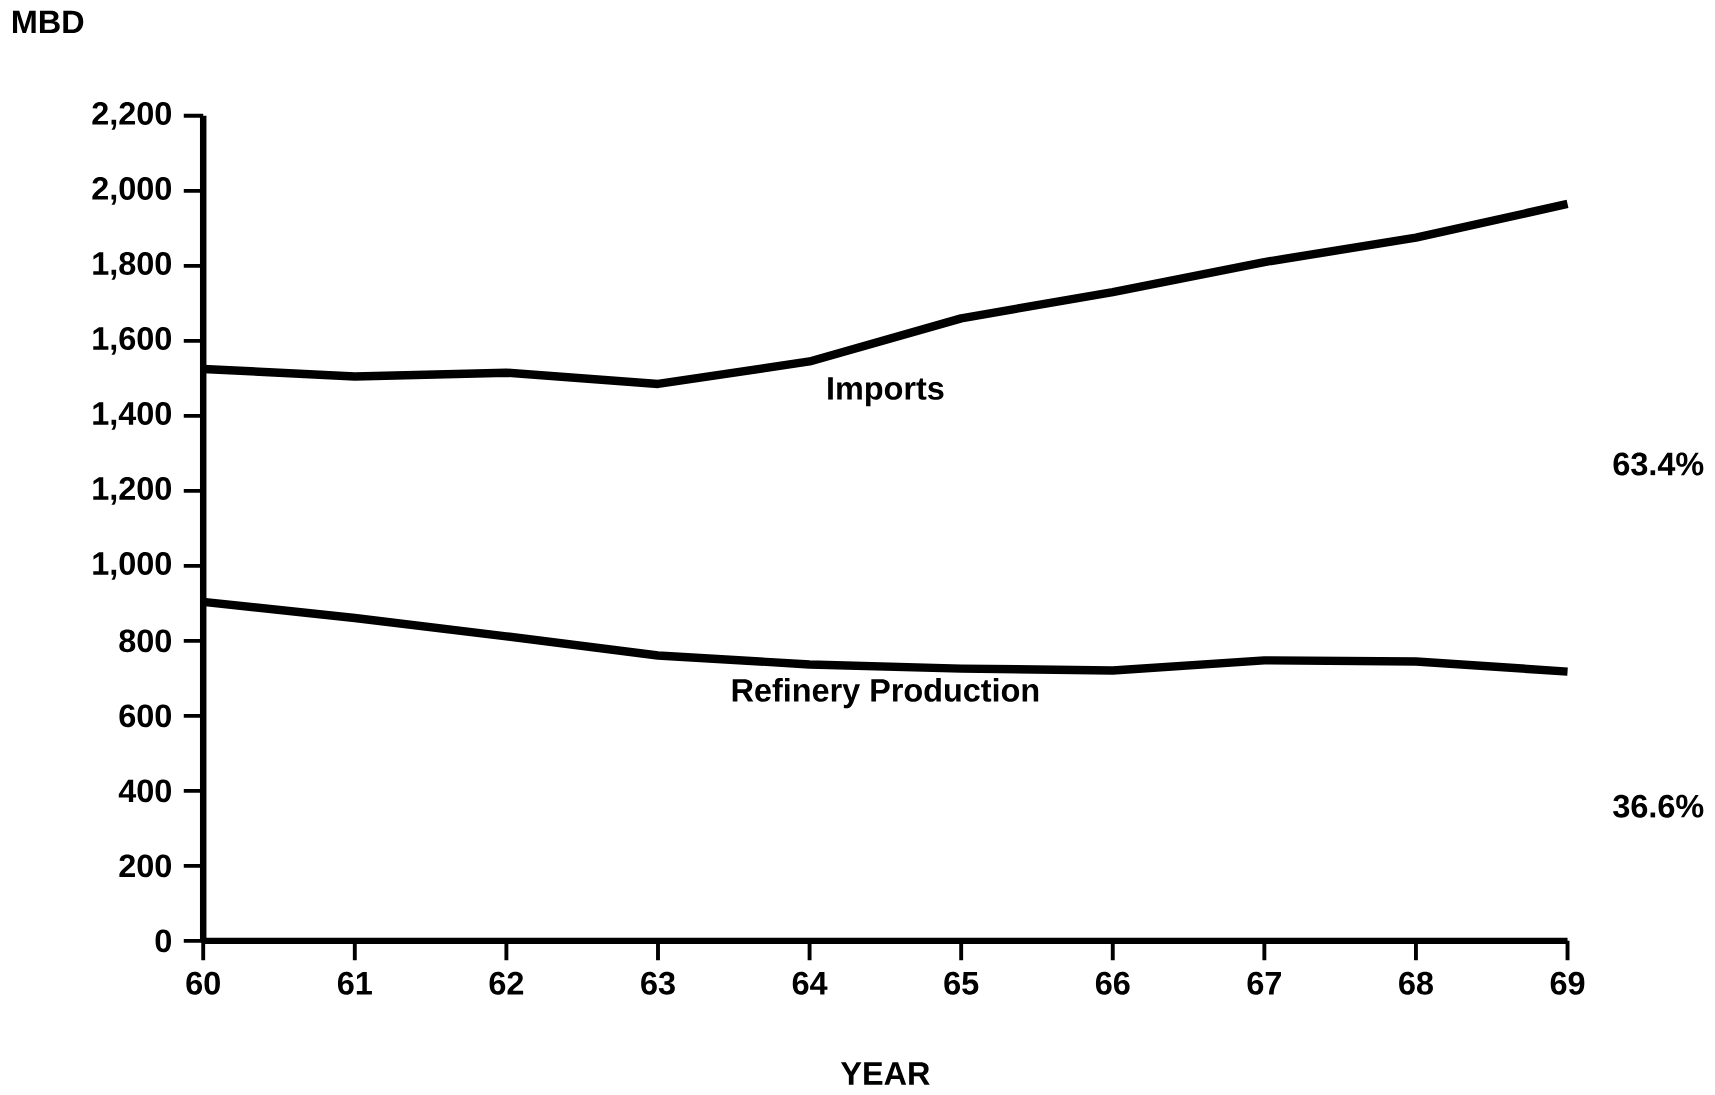 The height and width of the screenshot is (1095, 1715). Describe the element at coordinates (132, 115) in the screenshot. I see `y-tick-label: 2,200` at that location.